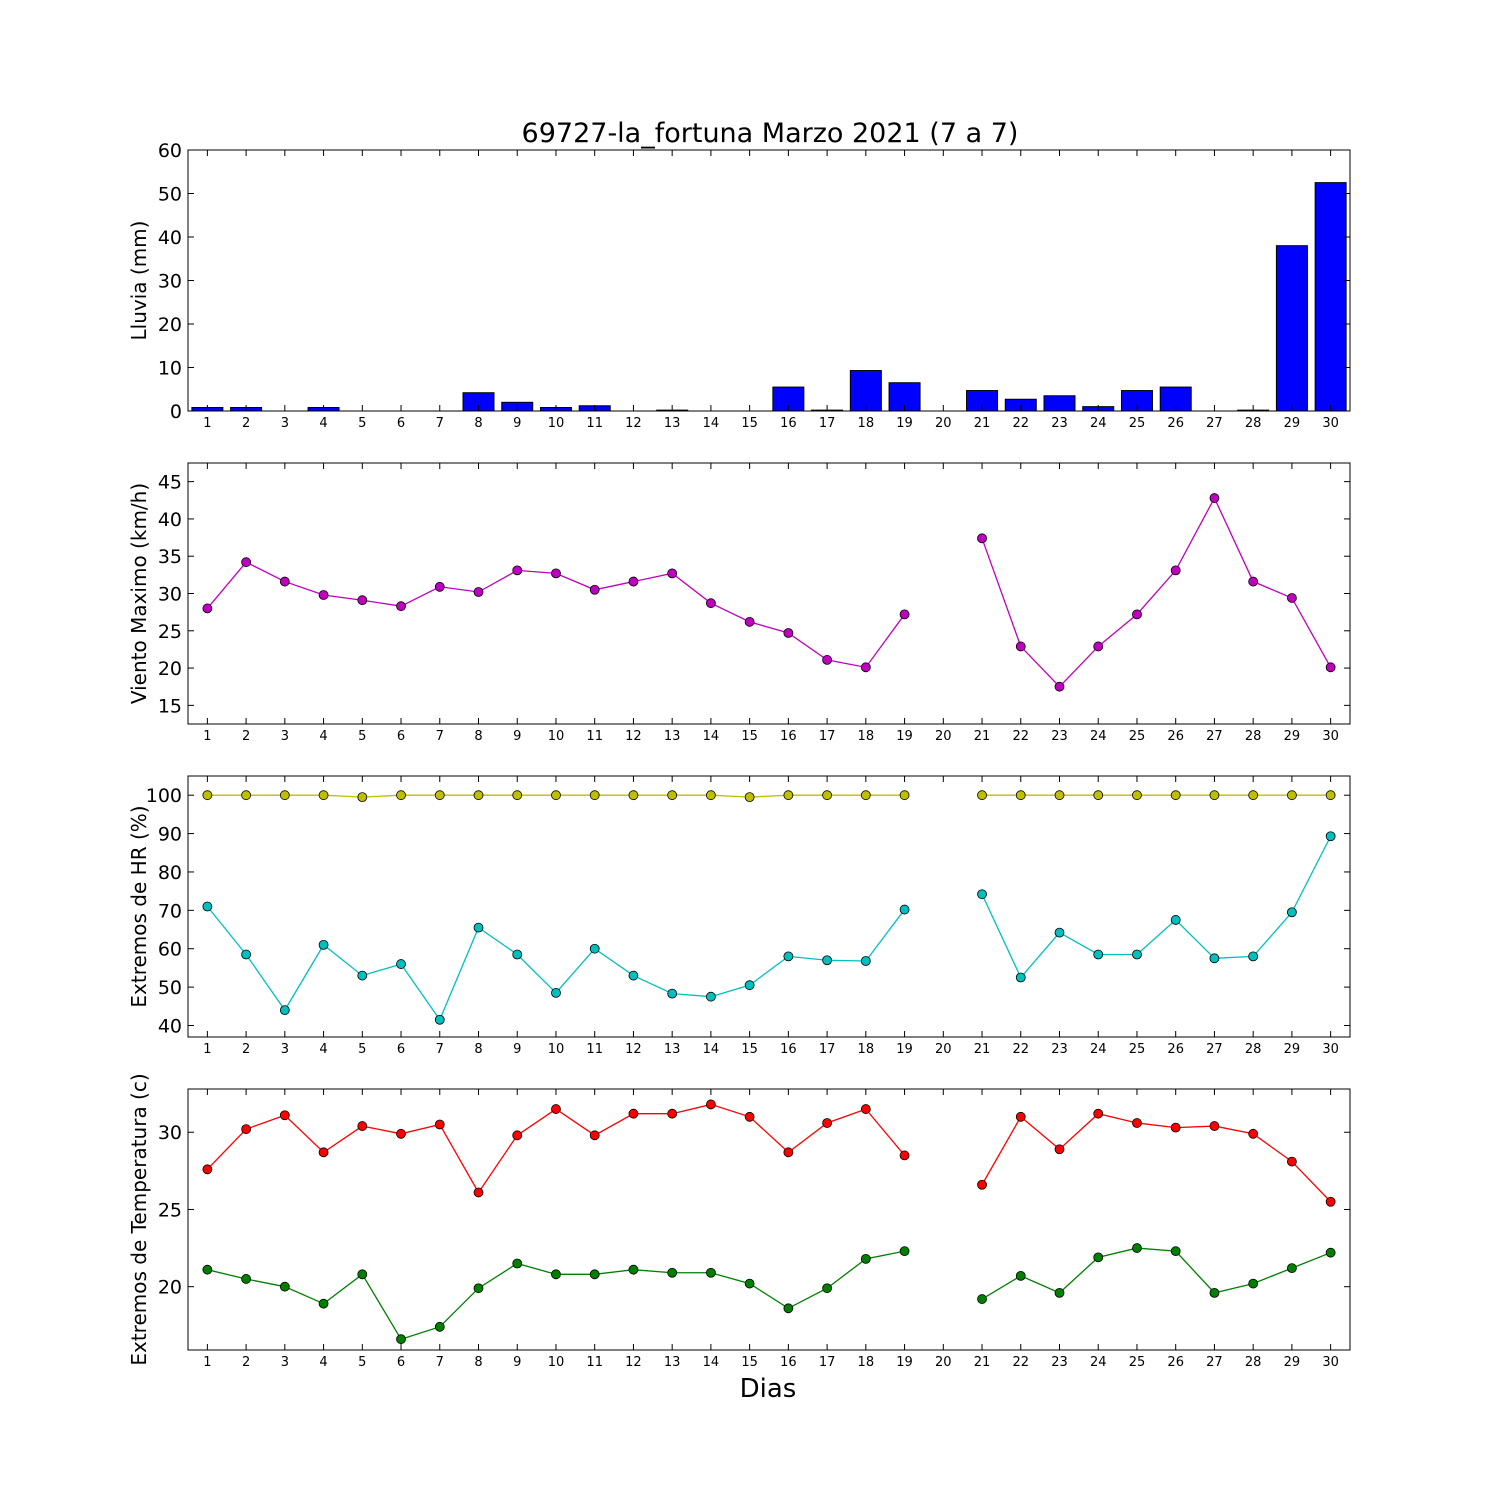  What do you see at coordinates (440, 1049) in the screenshot?
I see `x-tick-label: 7` at bounding box center [440, 1049].